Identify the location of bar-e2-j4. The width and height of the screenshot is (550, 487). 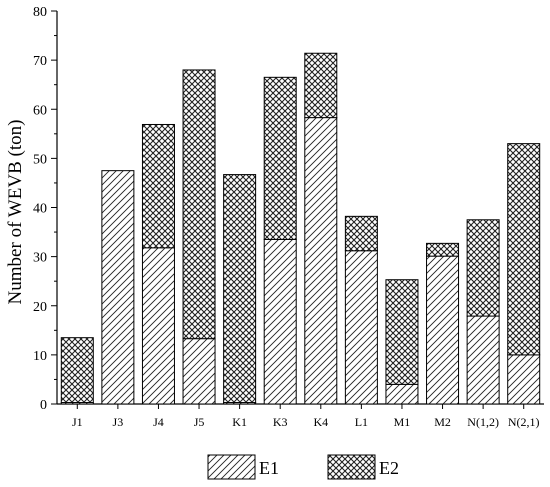
(158, 186).